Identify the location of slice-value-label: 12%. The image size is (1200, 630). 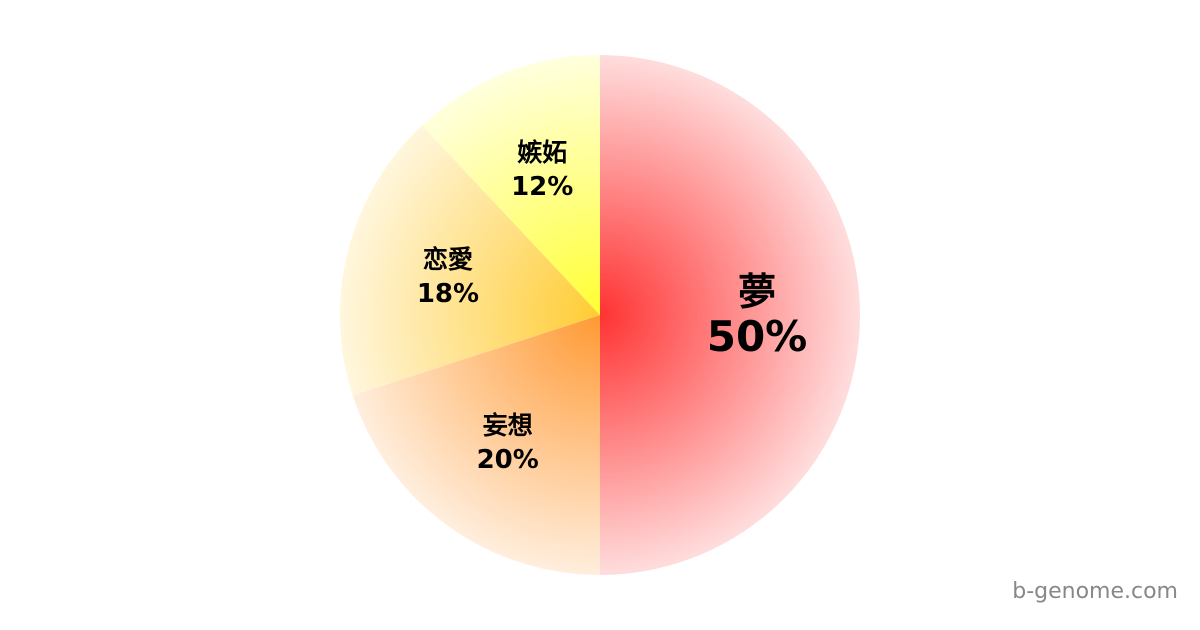
(542, 187).